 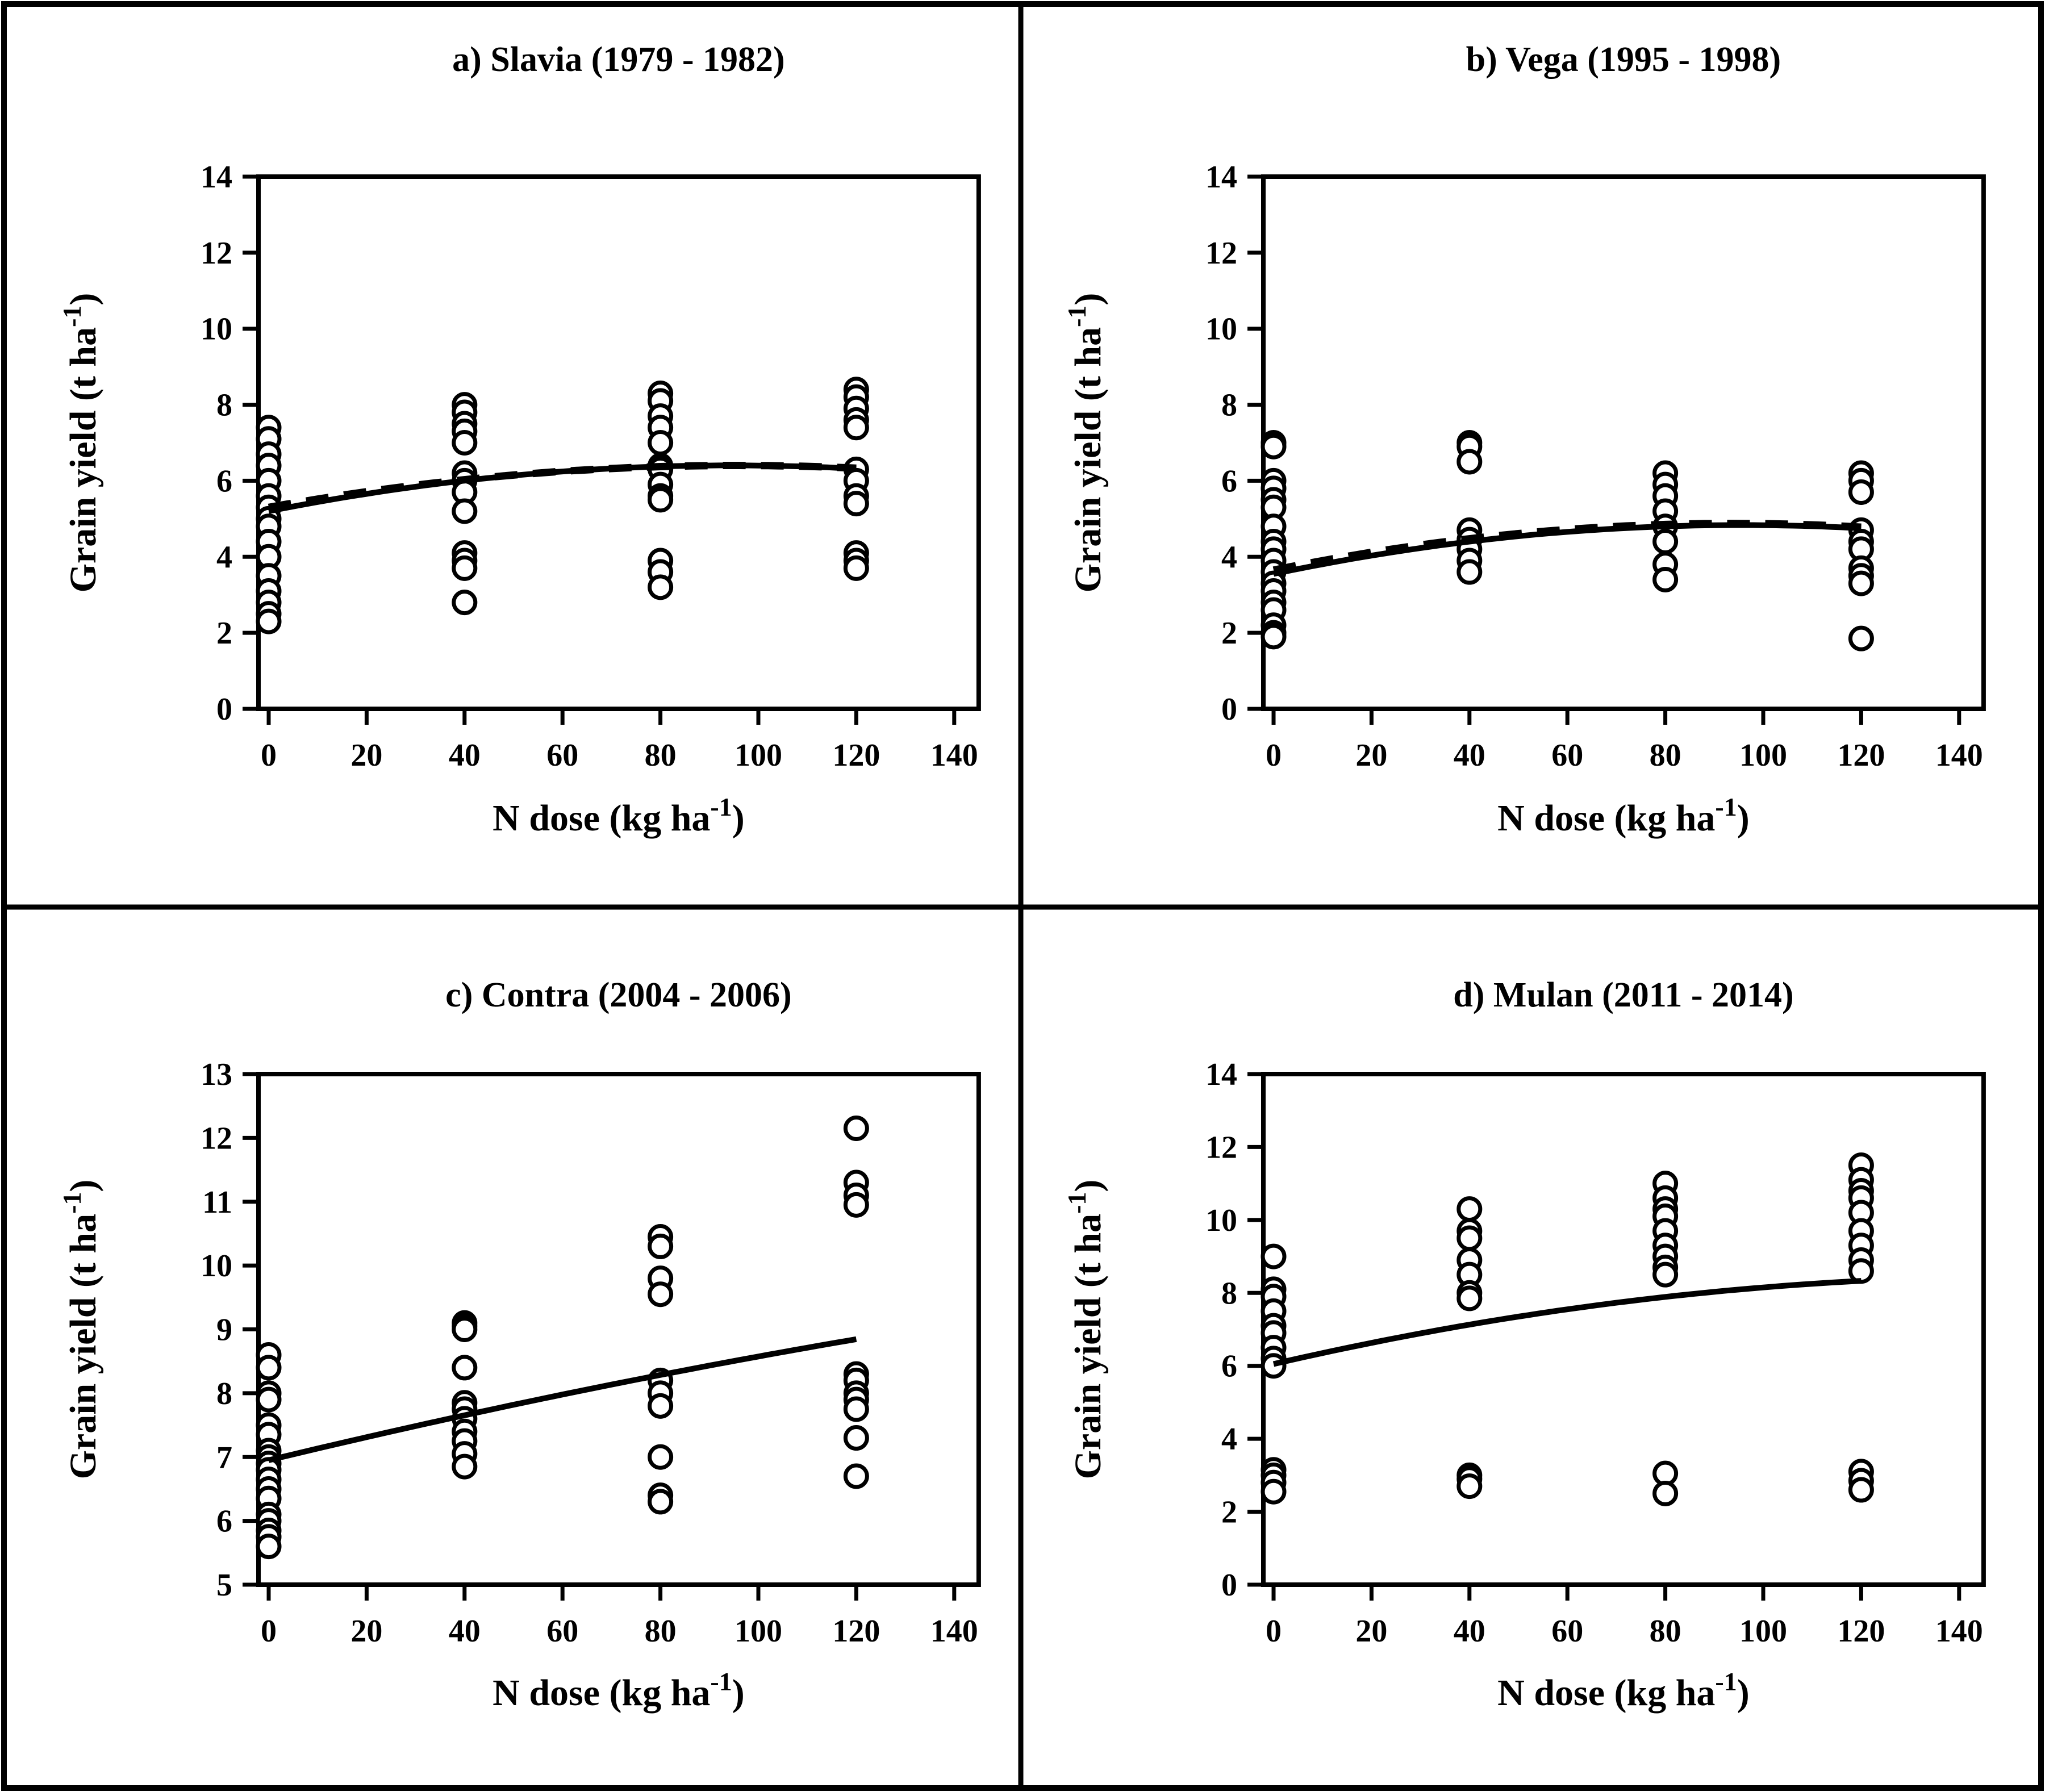 What do you see at coordinates (1229, 633) in the screenshot?
I see `y-tick-label-b: 2` at bounding box center [1229, 633].